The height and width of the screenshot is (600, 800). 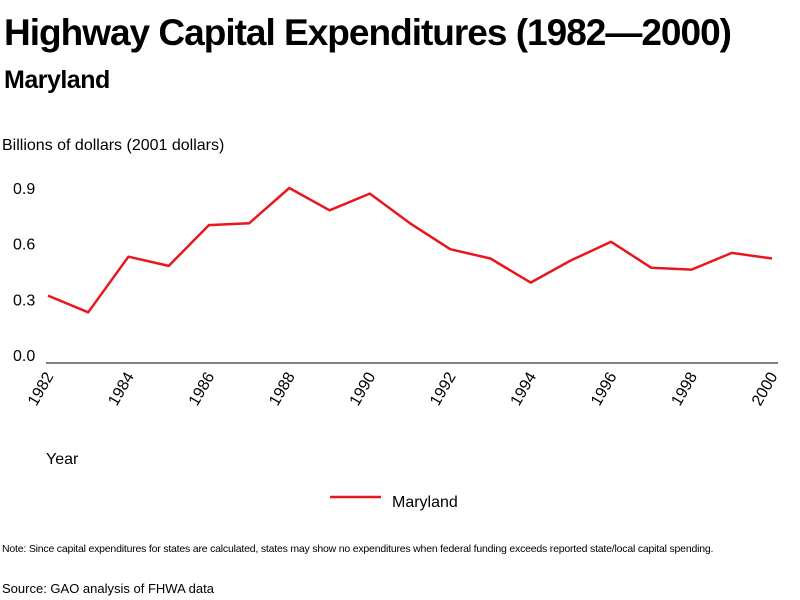 What do you see at coordinates (685, 388) in the screenshot?
I see `x-tick-label: 1998` at bounding box center [685, 388].